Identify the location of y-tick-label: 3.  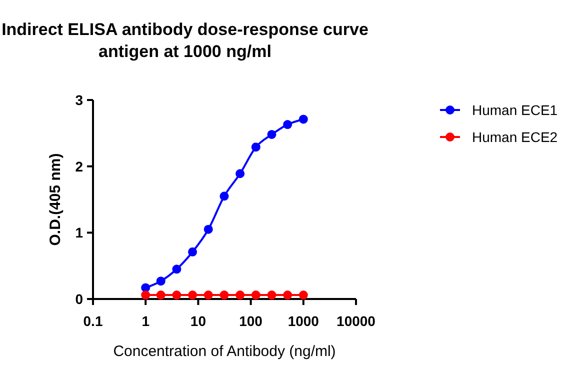
(79, 100).